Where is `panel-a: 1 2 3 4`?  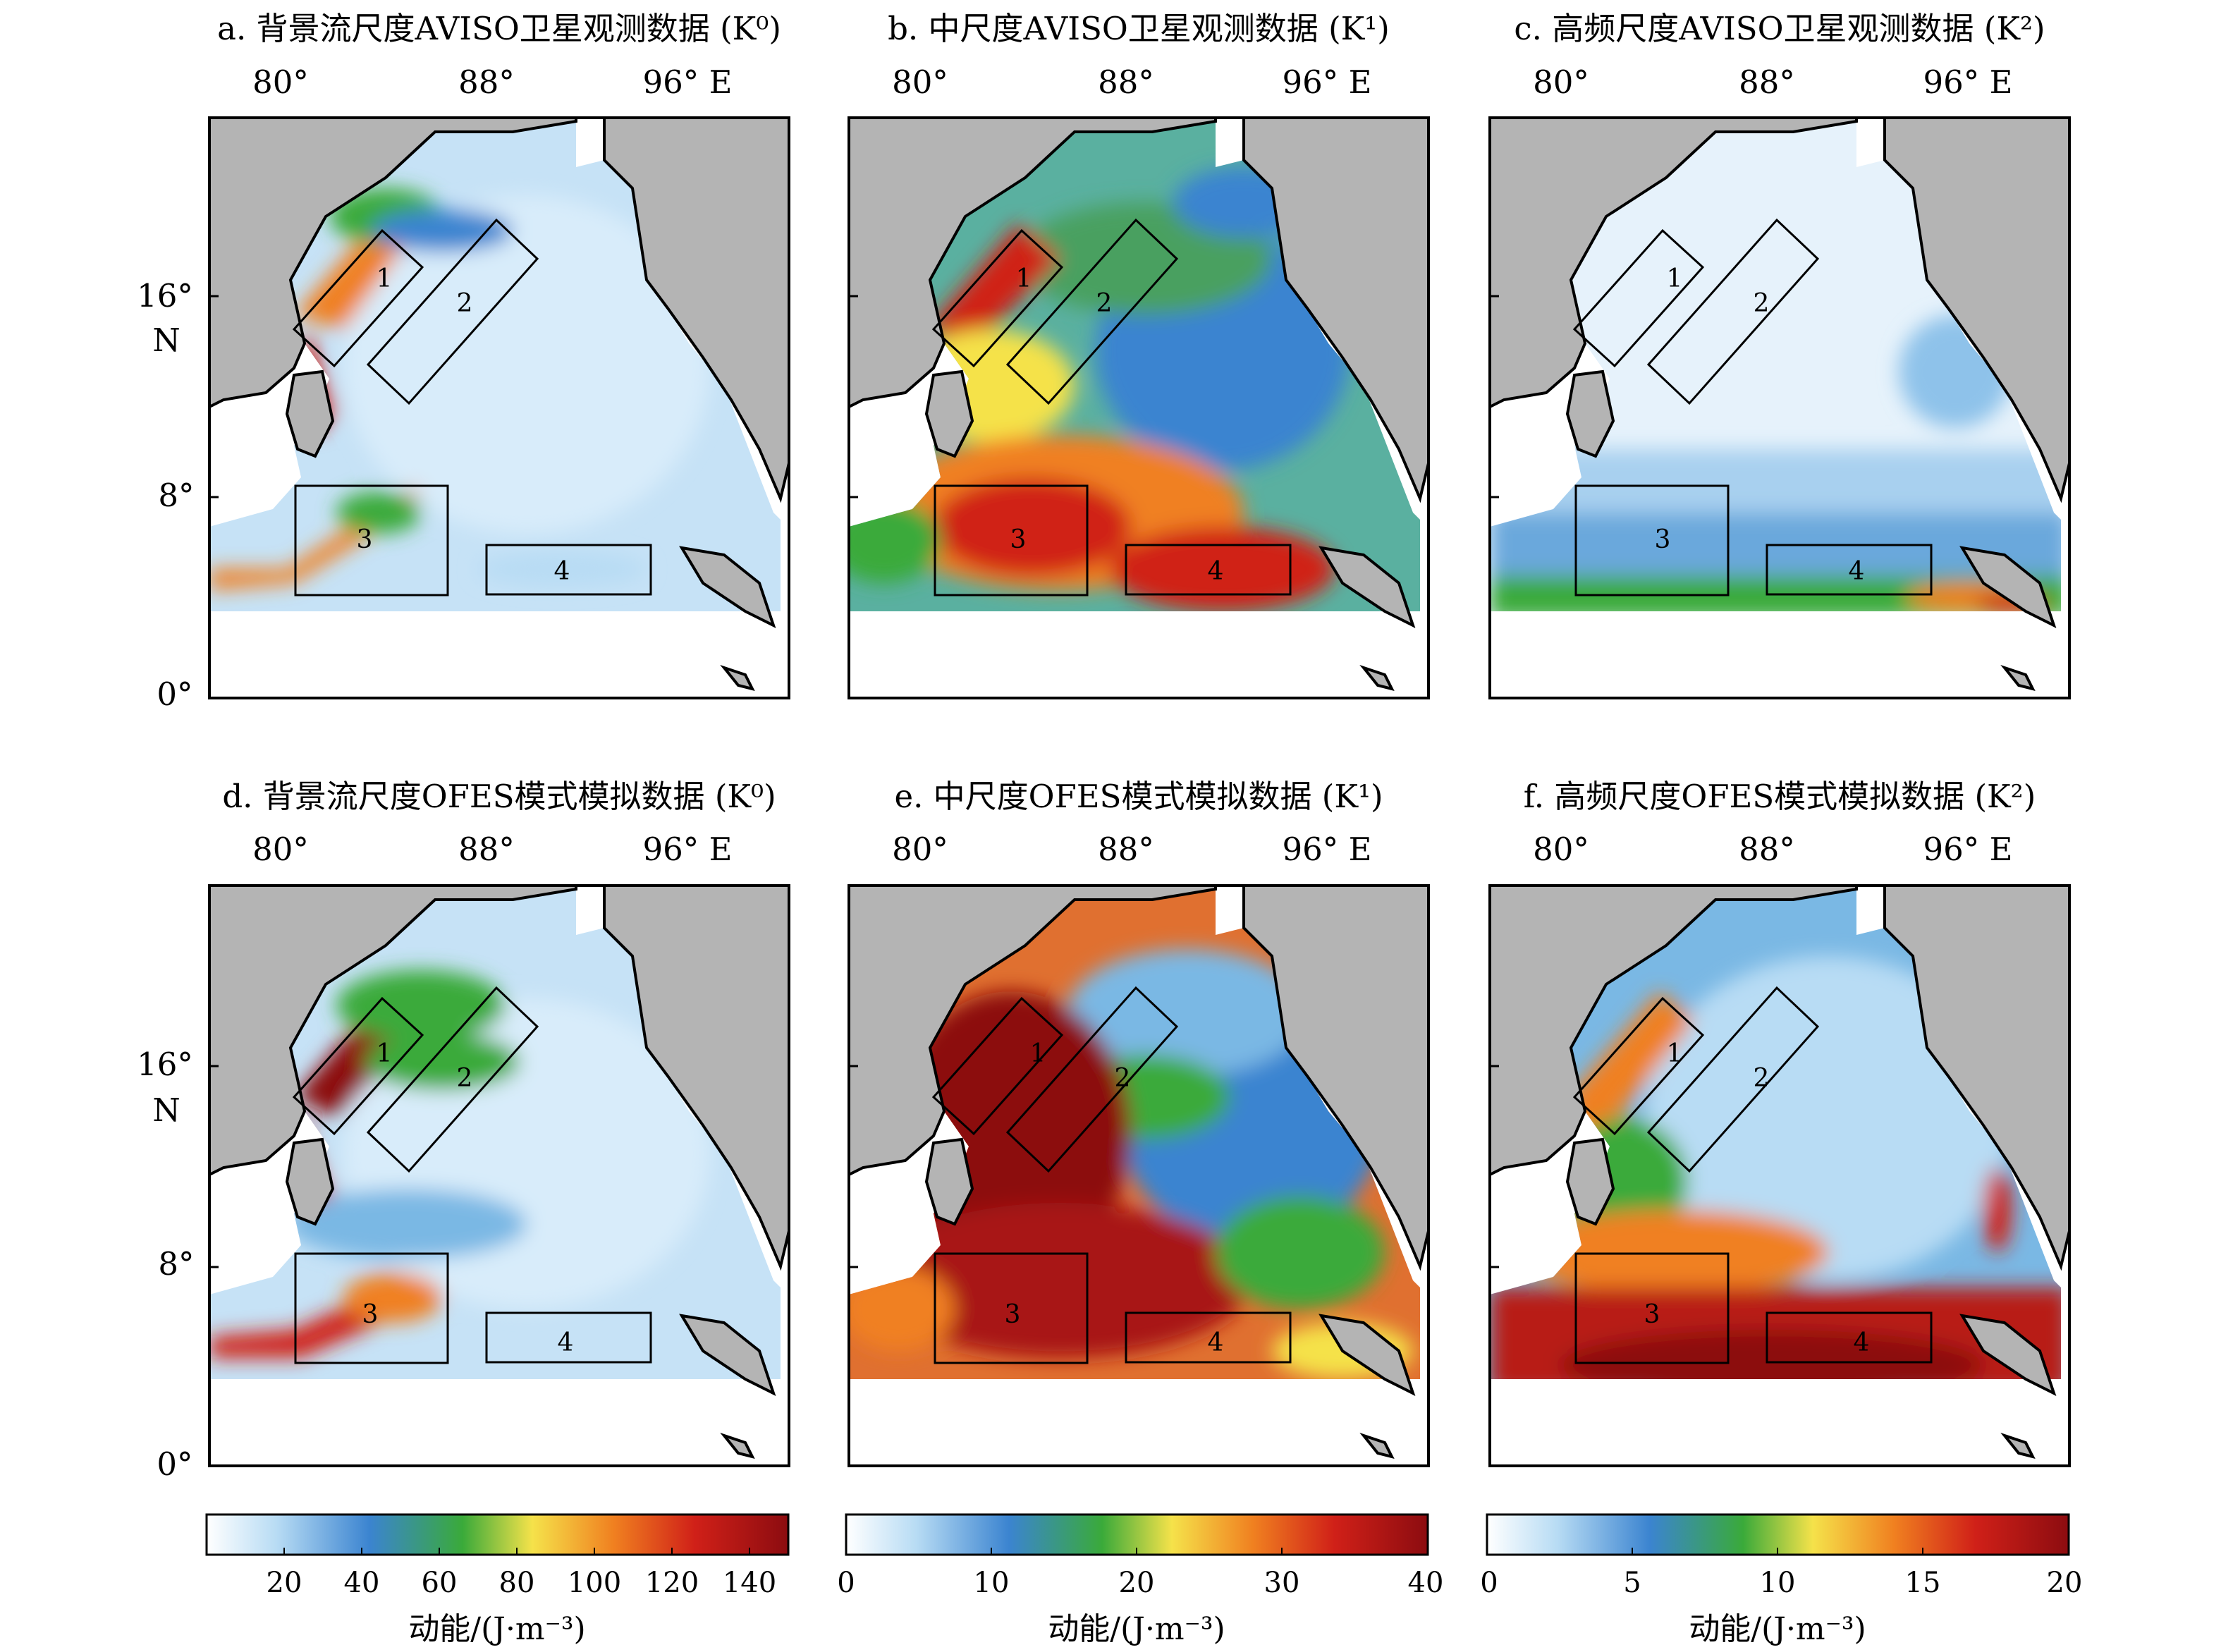
panel-a: 1 2 3 4 is located at coordinates (499, 408).